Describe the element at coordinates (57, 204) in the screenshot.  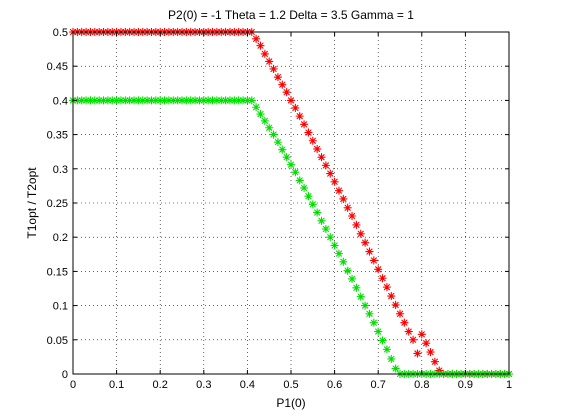
I see `y-tick-label: 0.25` at that location.